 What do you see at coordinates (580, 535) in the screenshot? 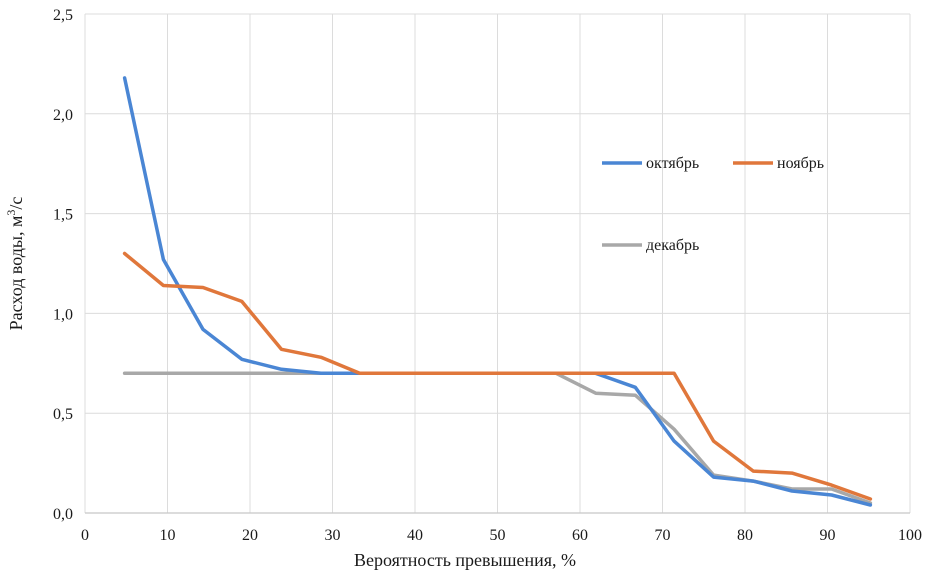
I see `x-tick-label: 60` at bounding box center [580, 535].